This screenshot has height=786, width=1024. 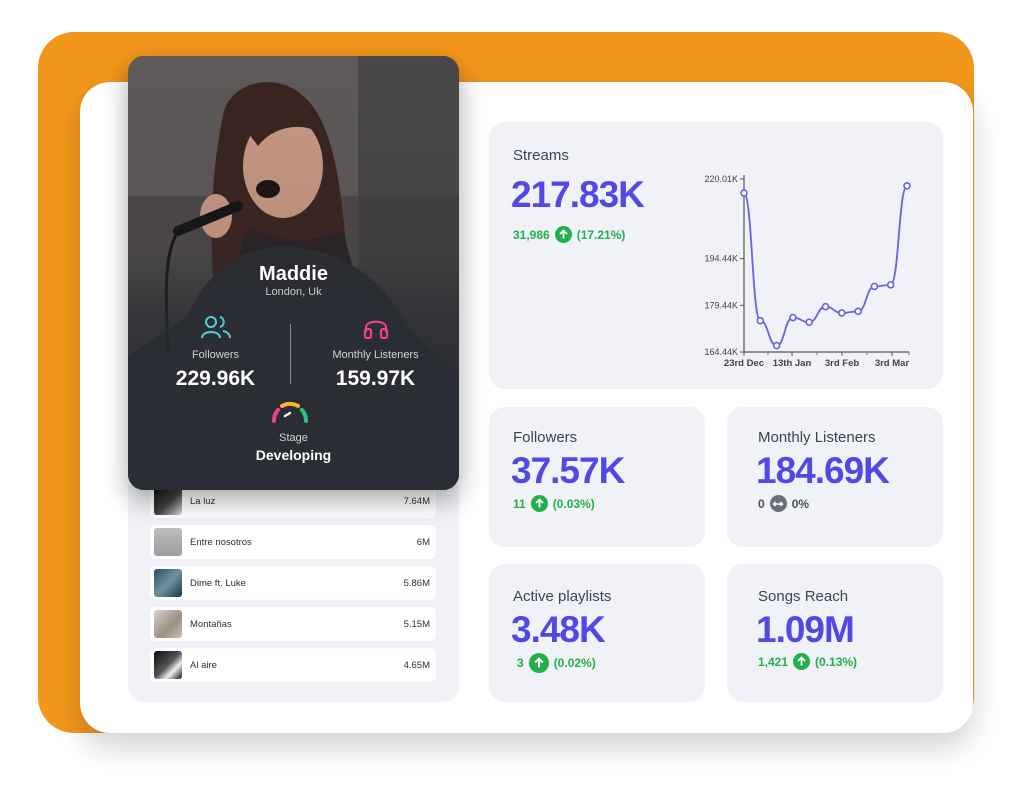 I want to click on track-stream-count: 6M, so click(x=423, y=542).